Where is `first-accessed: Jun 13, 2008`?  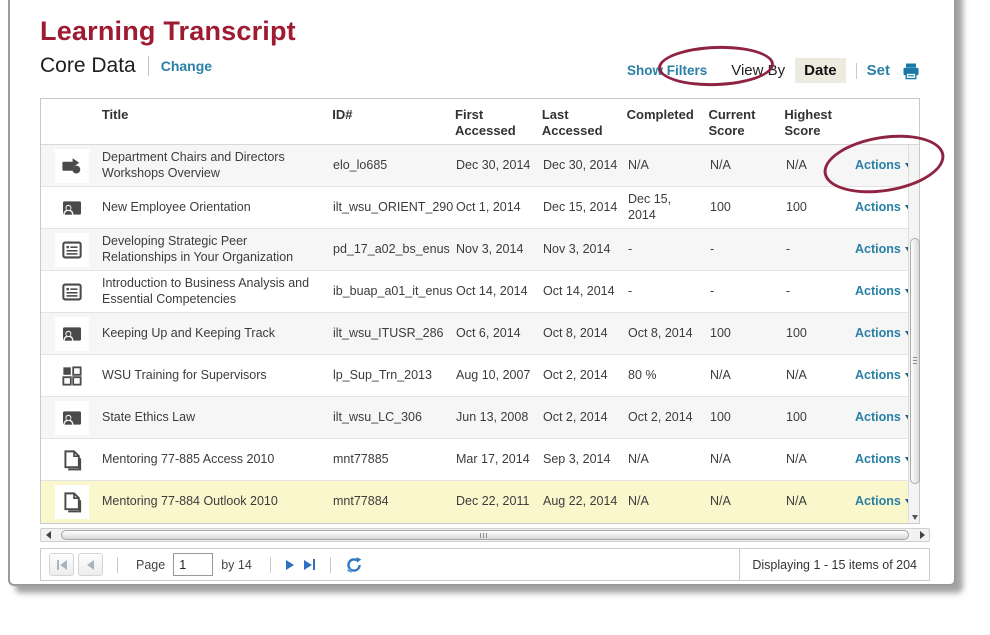 first-accessed: Jun 13, 2008 is located at coordinates (492, 416).